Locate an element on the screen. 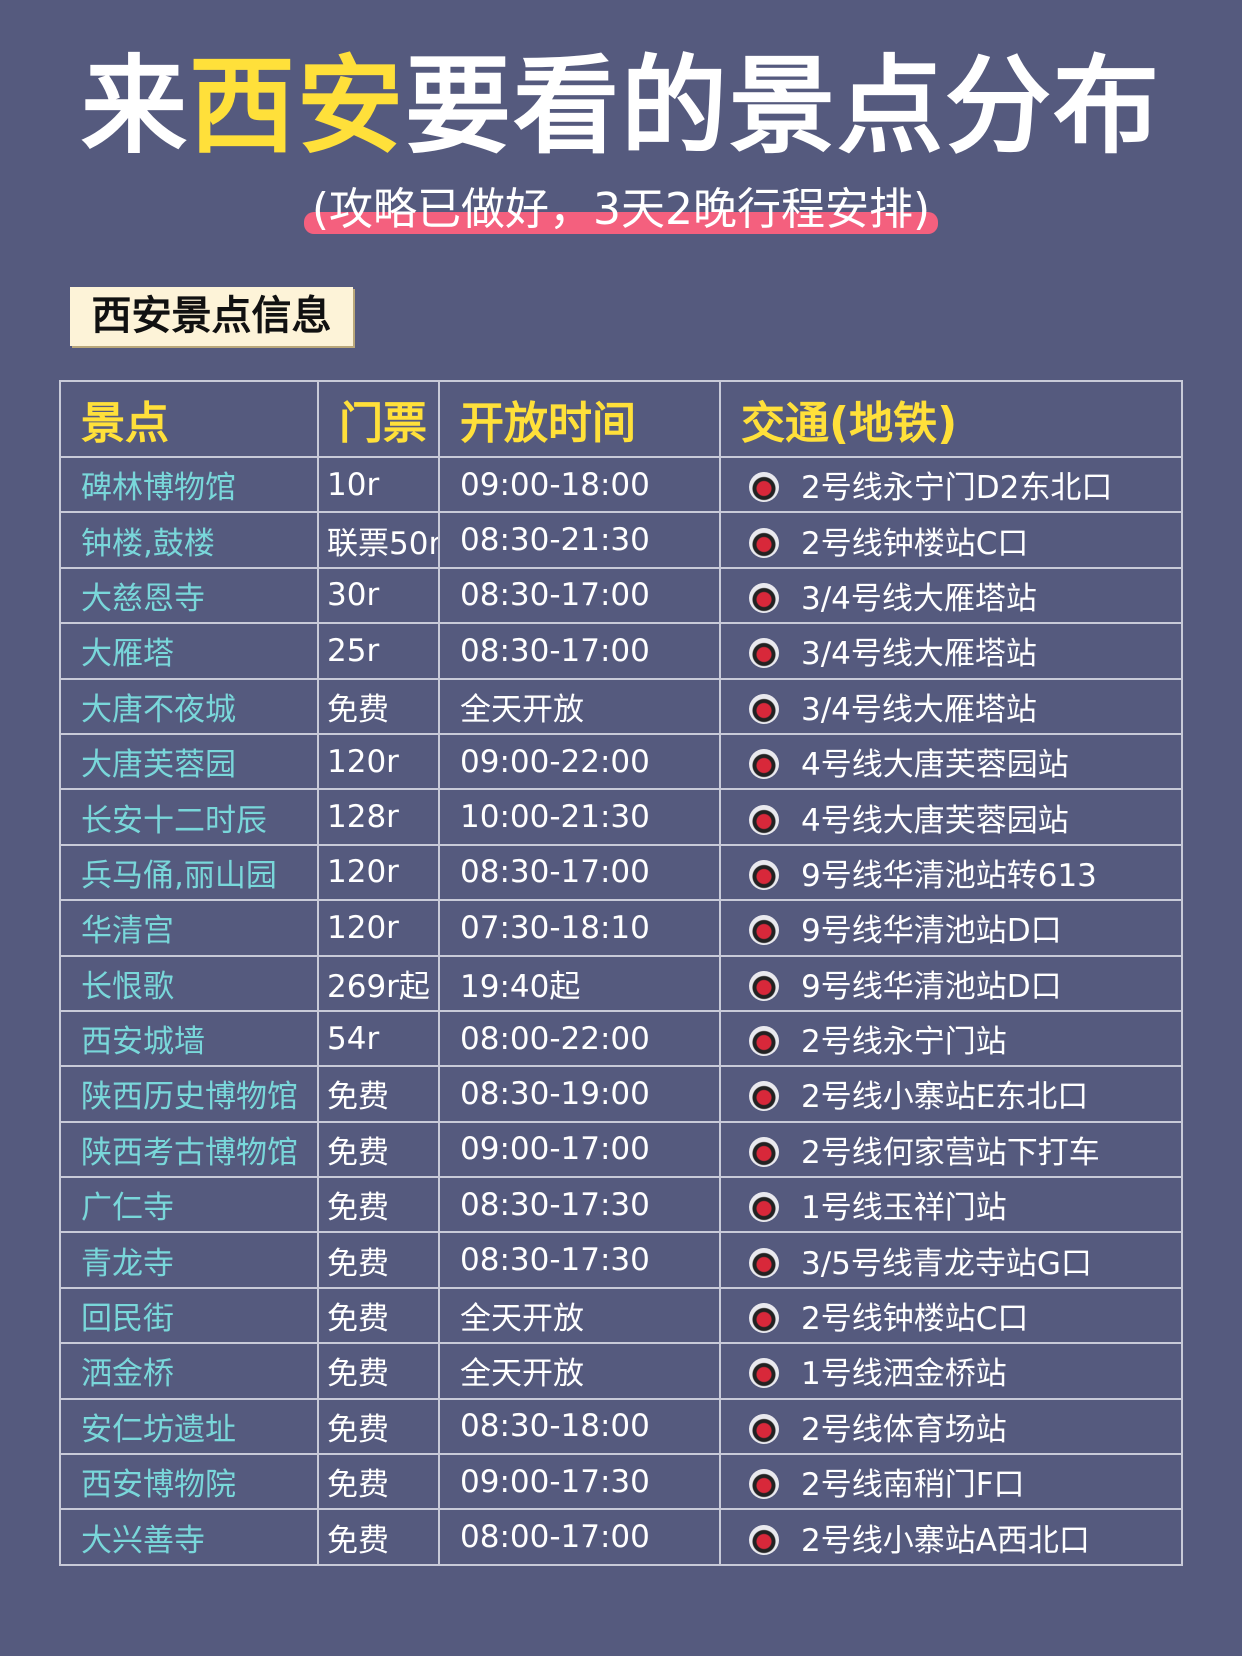 The image size is (1242, 1656). table-row: 钟楼,鼓楼 联票50r 08:30-21:30 2号线钟楼站C口 is located at coordinates (621, 540).